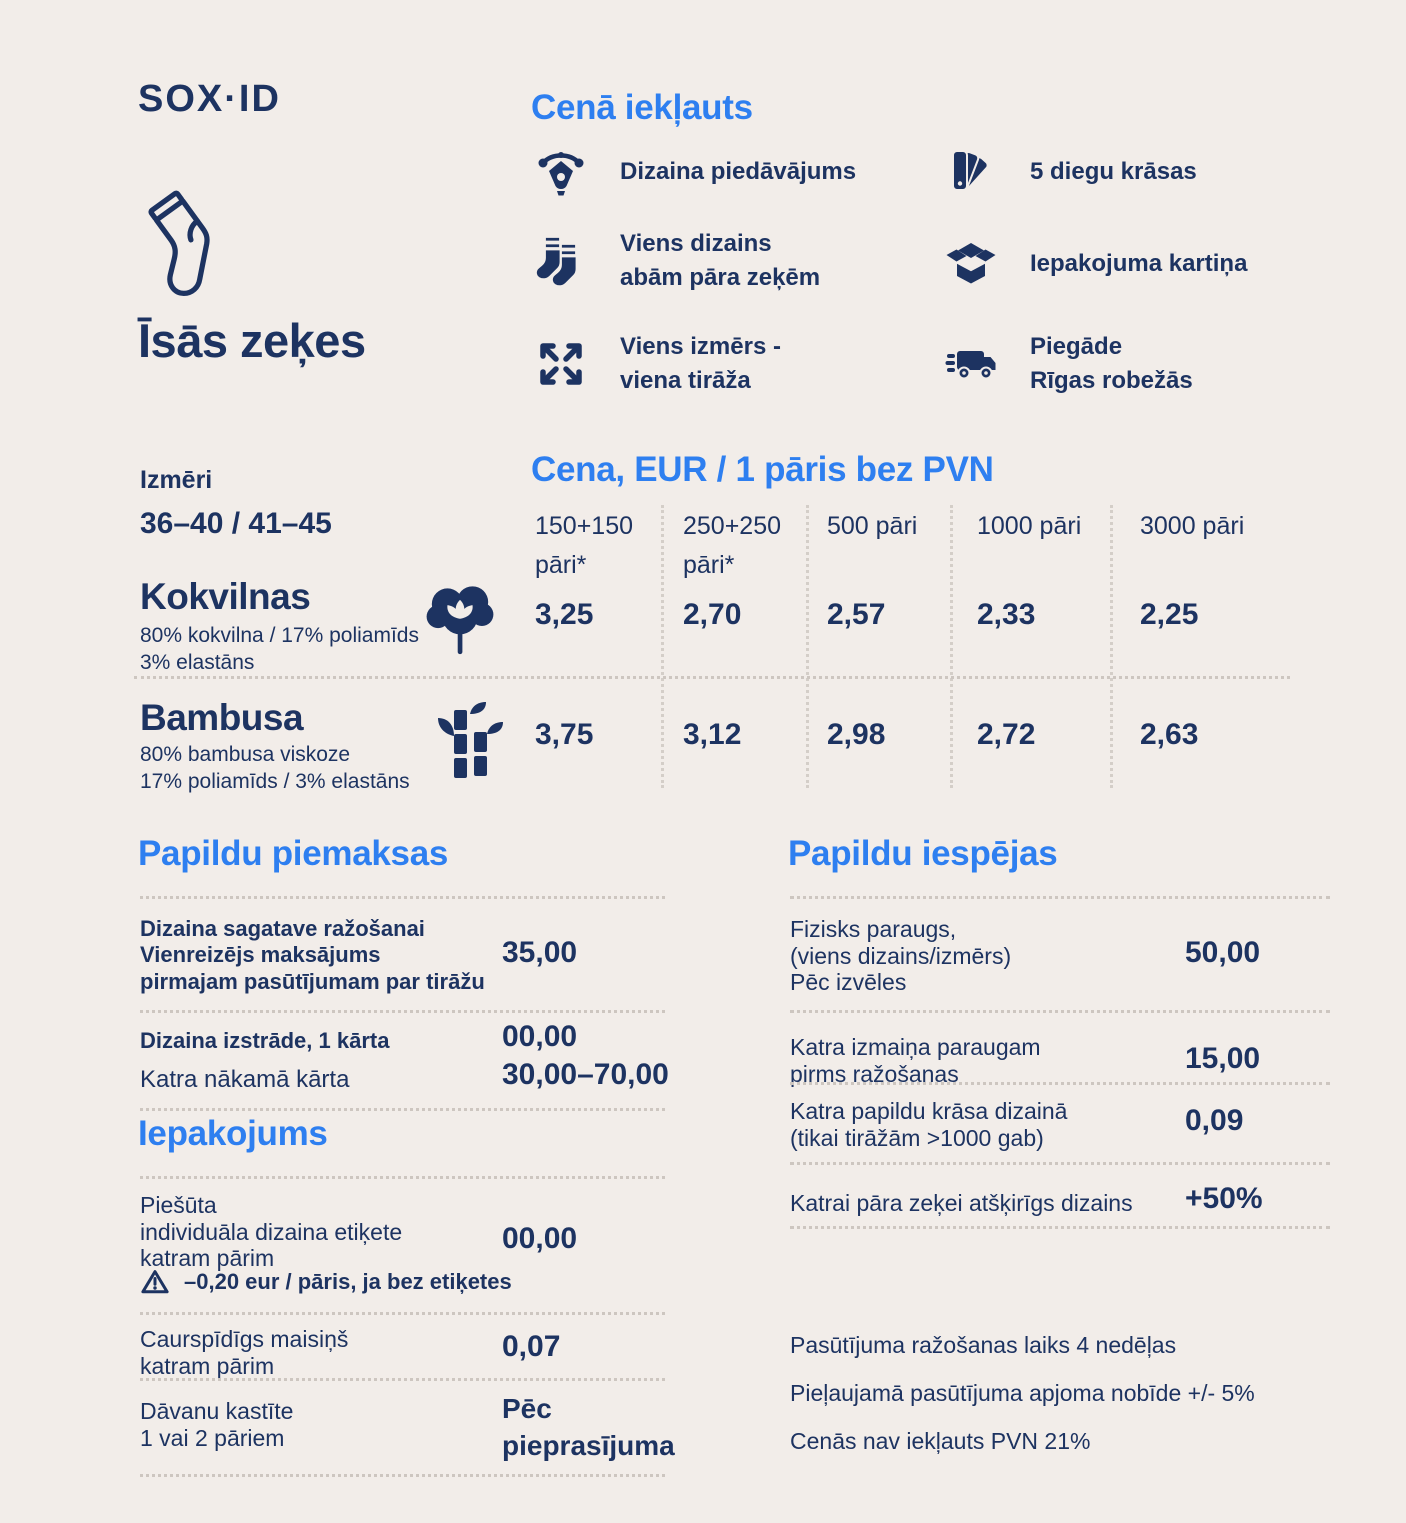 The image size is (1406, 1523). Describe the element at coordinates (561, 364) in the screenshot. I see `expand-arrows-icon` at that location.